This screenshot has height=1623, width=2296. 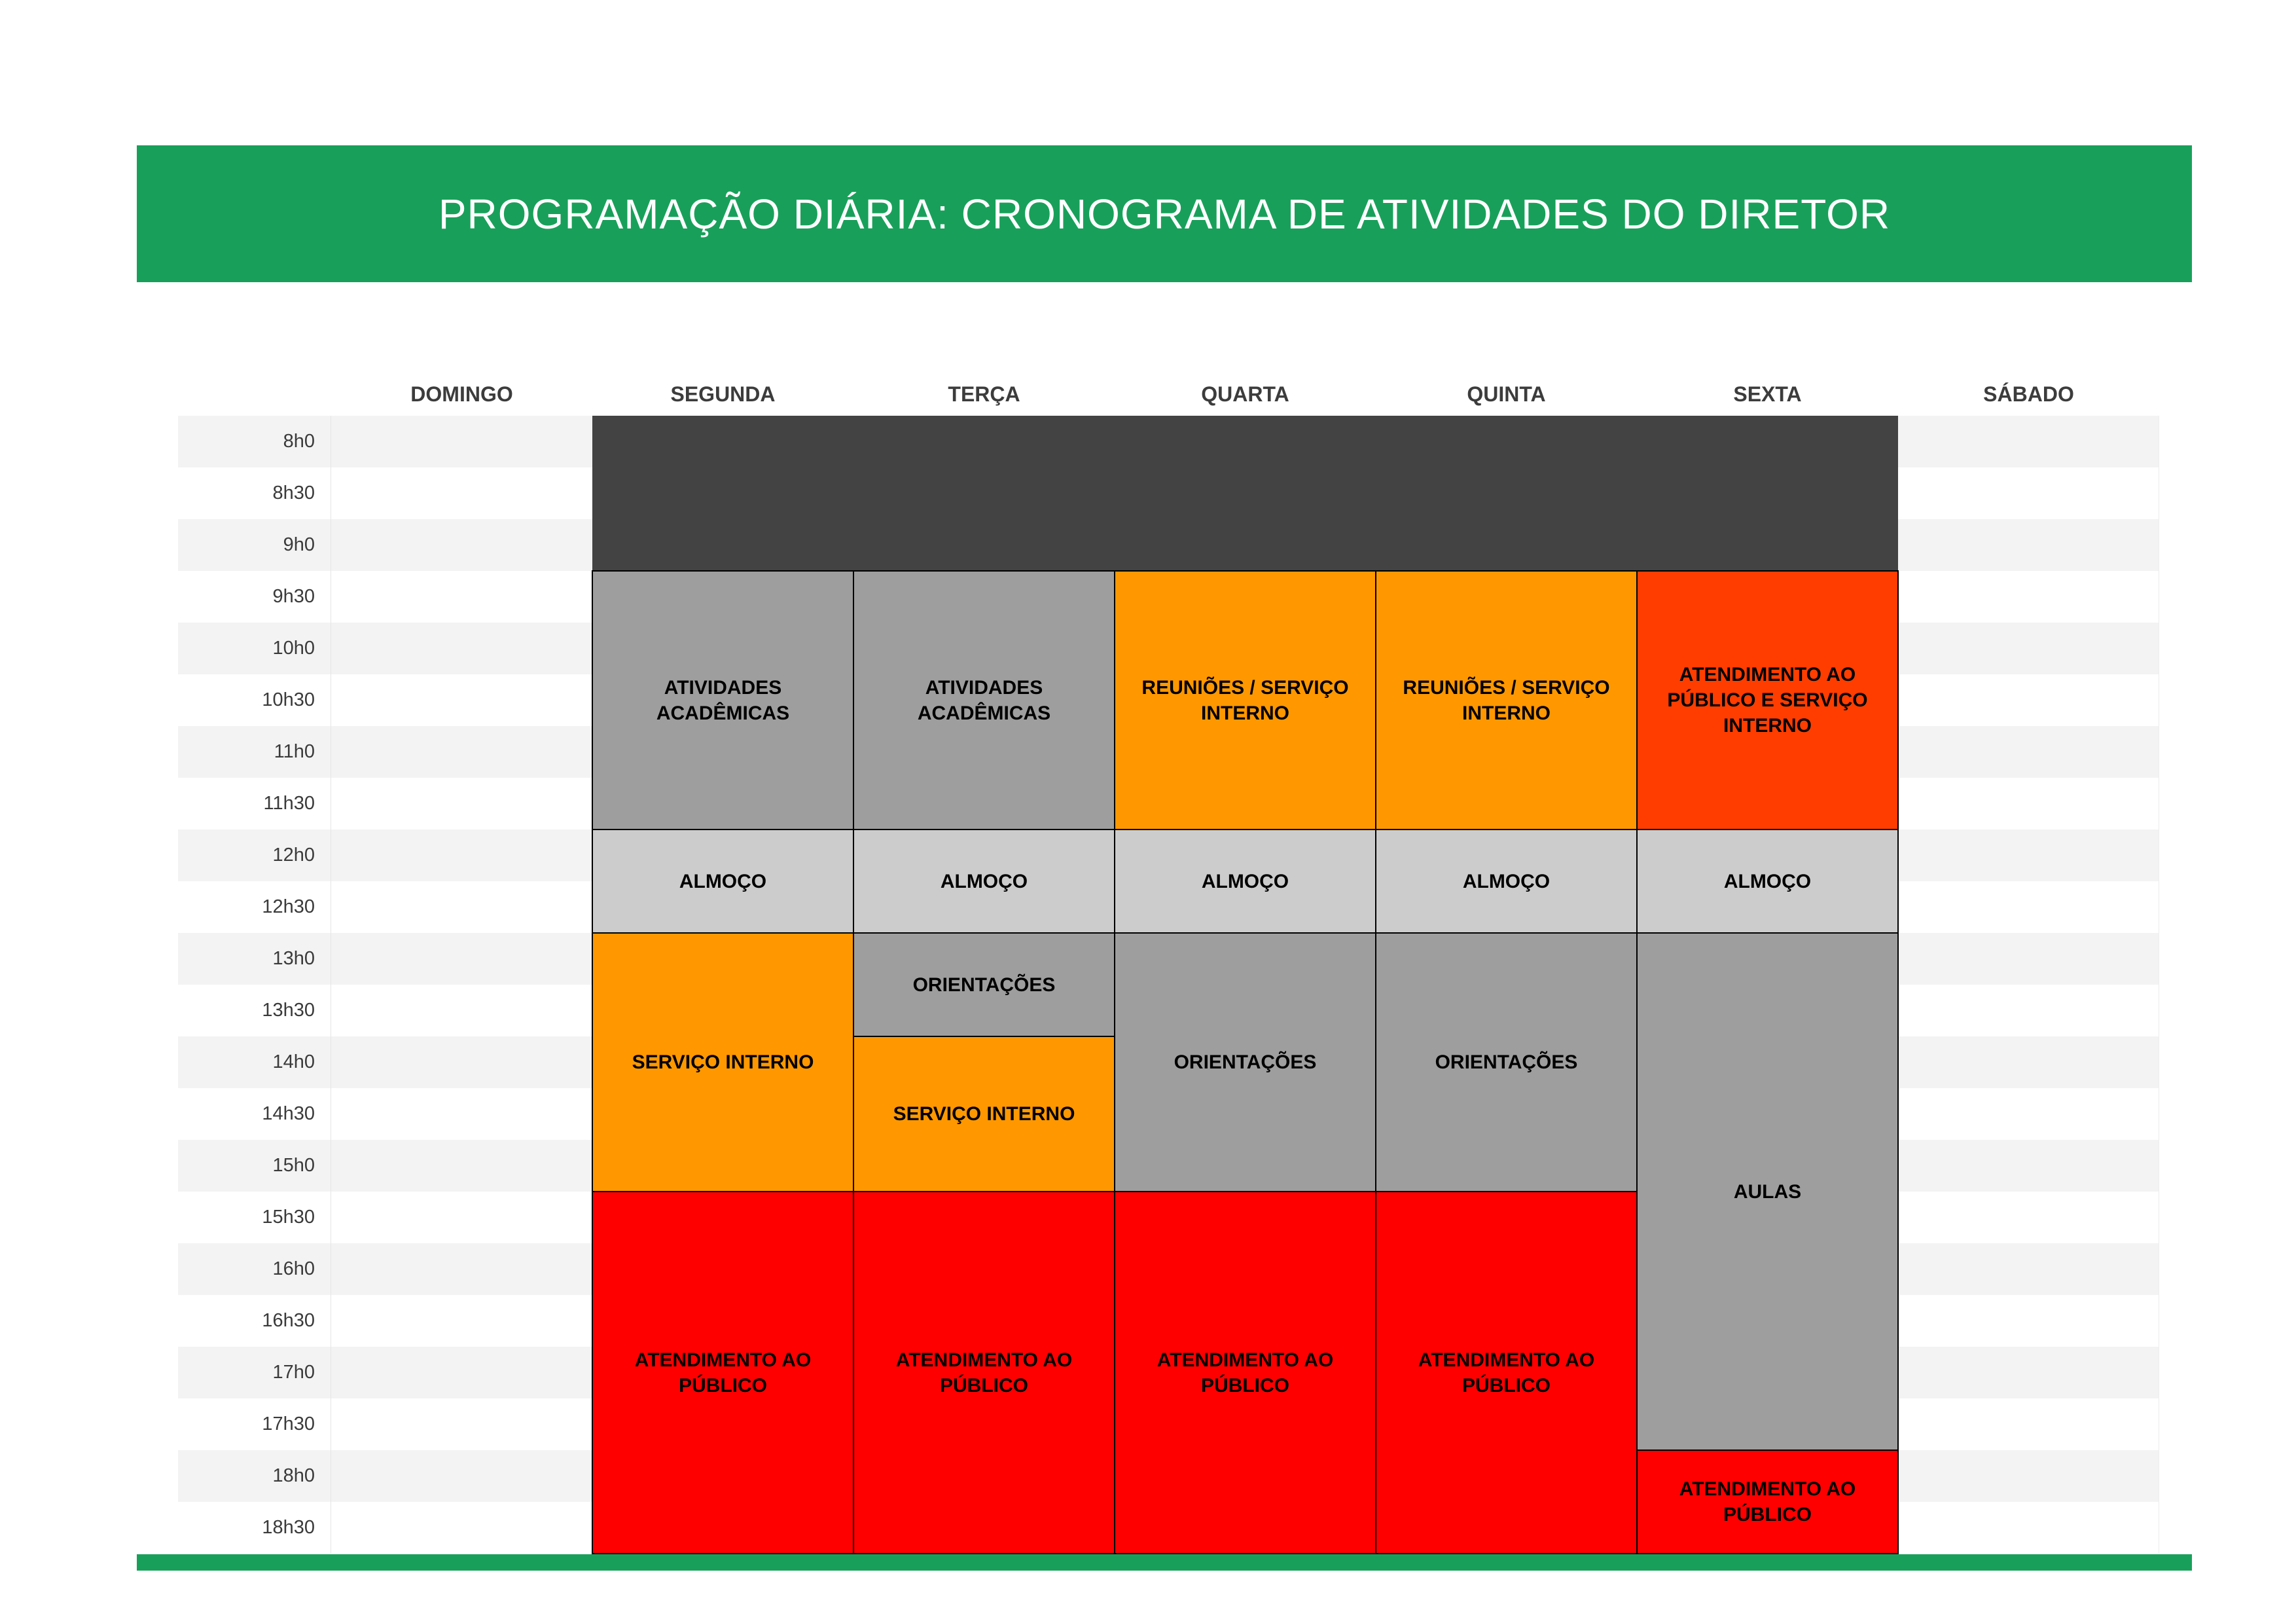 I want to click on day-header-sexta: SEXTA, so click(x=1768, y=393).